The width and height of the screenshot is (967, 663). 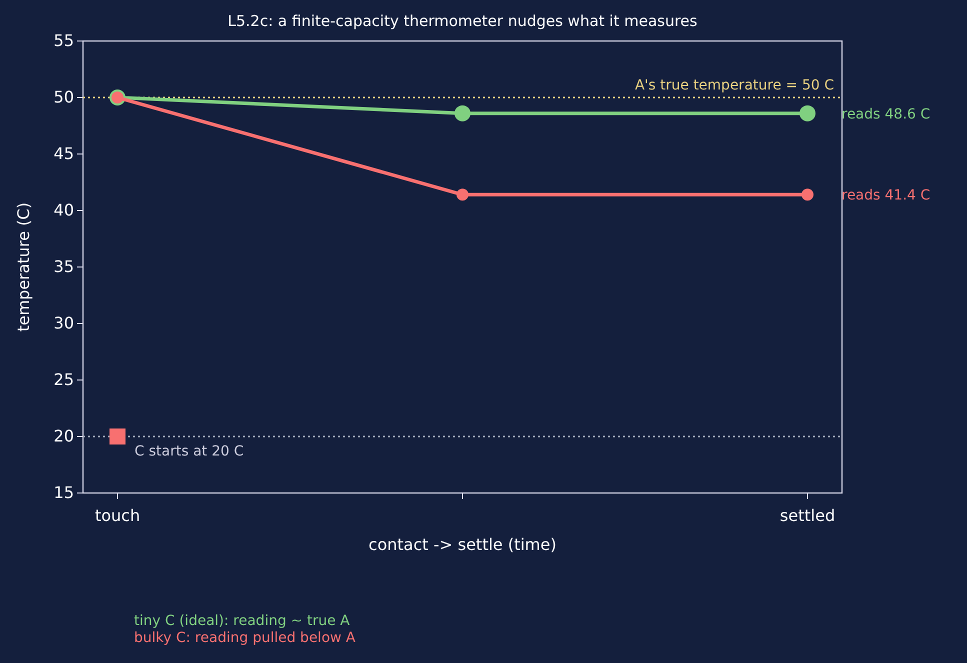 I want to click on y-tick-label: 40, so click(x=64, y=210).